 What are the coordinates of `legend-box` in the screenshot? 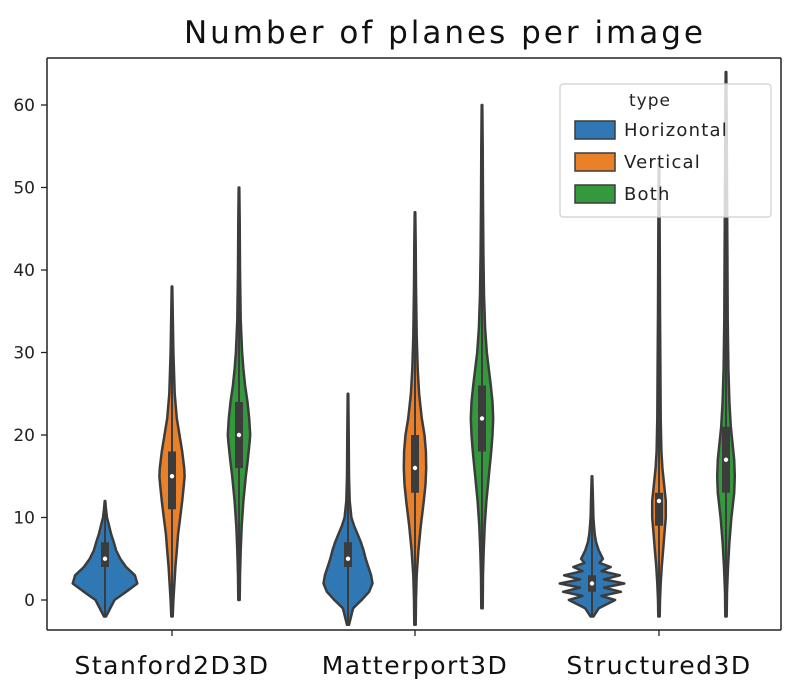 It's located at (665, 150).